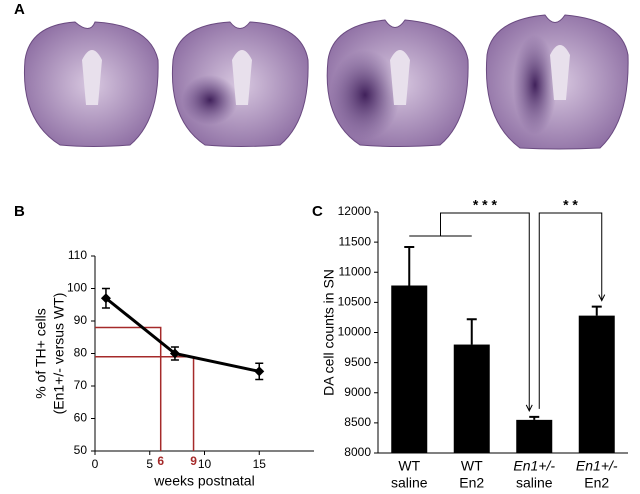 The width and height of the screenshot is (640, 494). What do you see at coordinates (149, 464) in the screenshot?
I see `x-tick-label: 5` at bounding box center [149, 464].